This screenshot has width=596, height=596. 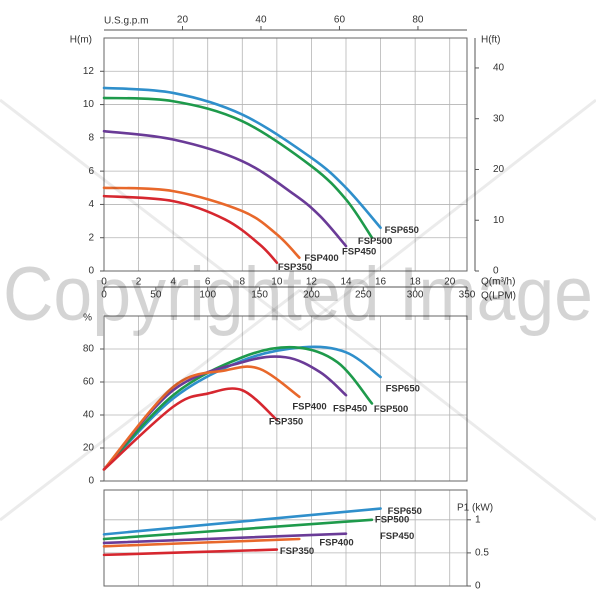 I want to click on y-tick-label: 1, so click(x=478, y=519).